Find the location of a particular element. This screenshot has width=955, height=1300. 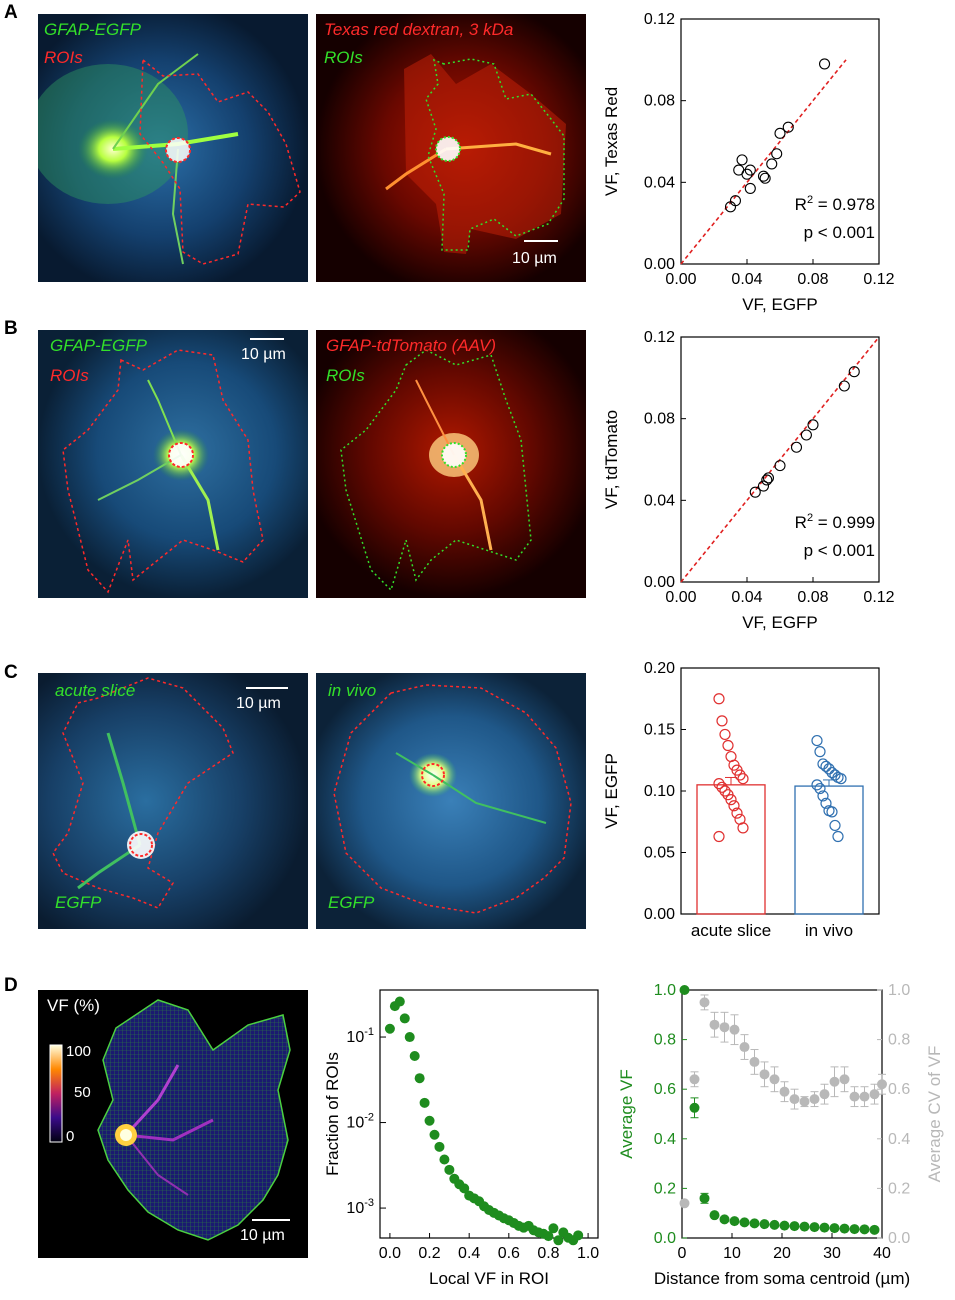

y-tick-label: 0.04 is located at coordinates (659, 500).